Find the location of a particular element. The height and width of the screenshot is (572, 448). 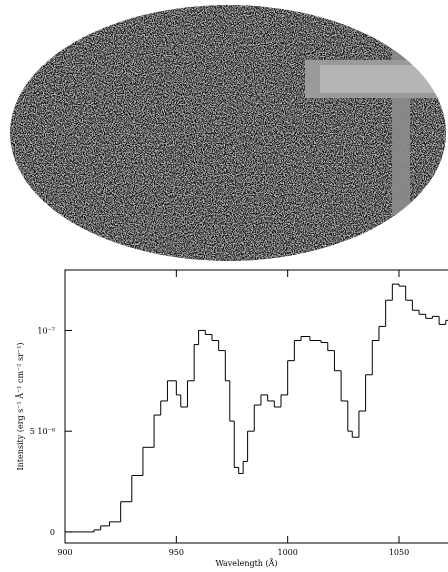

y-axis-label: Intensity (erg s⁻¹ Å⁻¹ cm⁻² sr⁻¹) is located at coordinates (20, 406).